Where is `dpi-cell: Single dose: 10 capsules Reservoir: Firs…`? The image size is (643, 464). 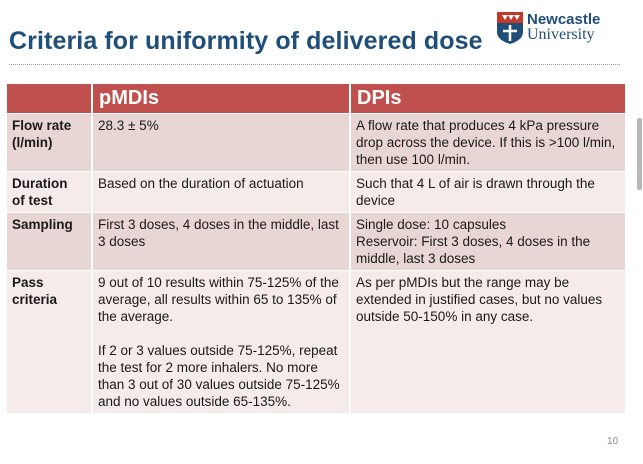 dpi-cell: Single dose: 10 capsules Reservoir: Firs… is located at coordinates (487, 241).